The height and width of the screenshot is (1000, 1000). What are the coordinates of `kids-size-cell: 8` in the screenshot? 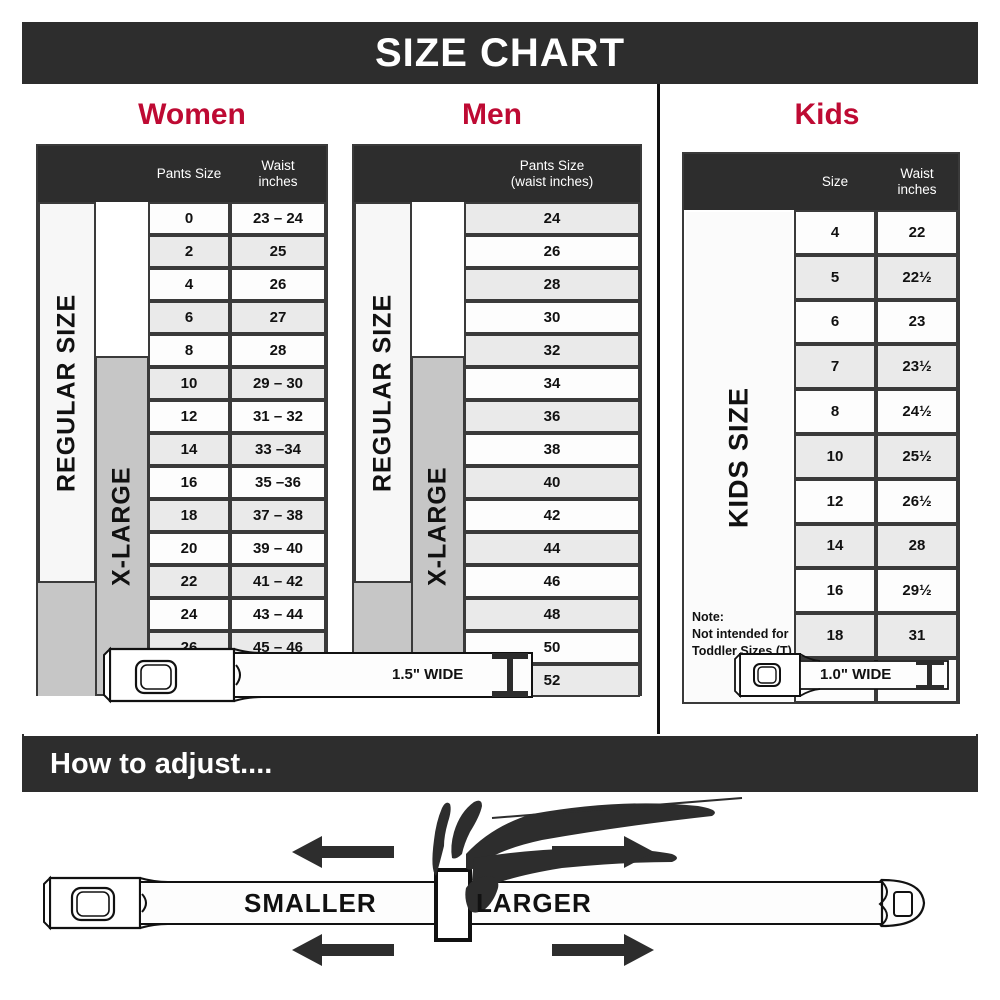 It's located at (835, 411).